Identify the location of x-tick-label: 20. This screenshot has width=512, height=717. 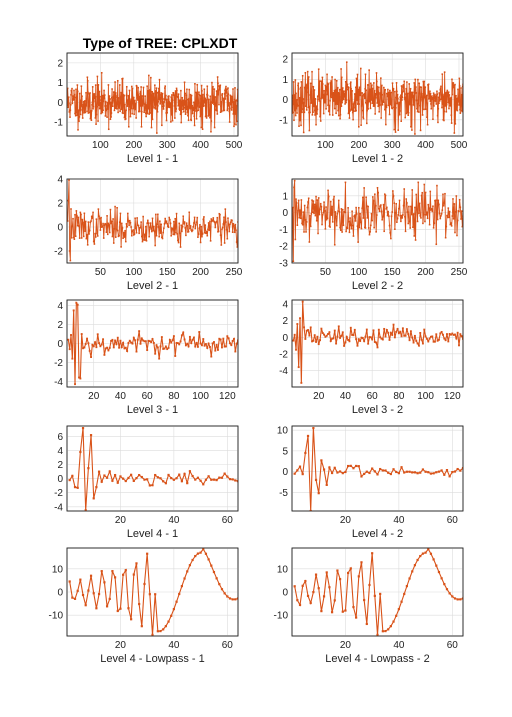
(346, 520).